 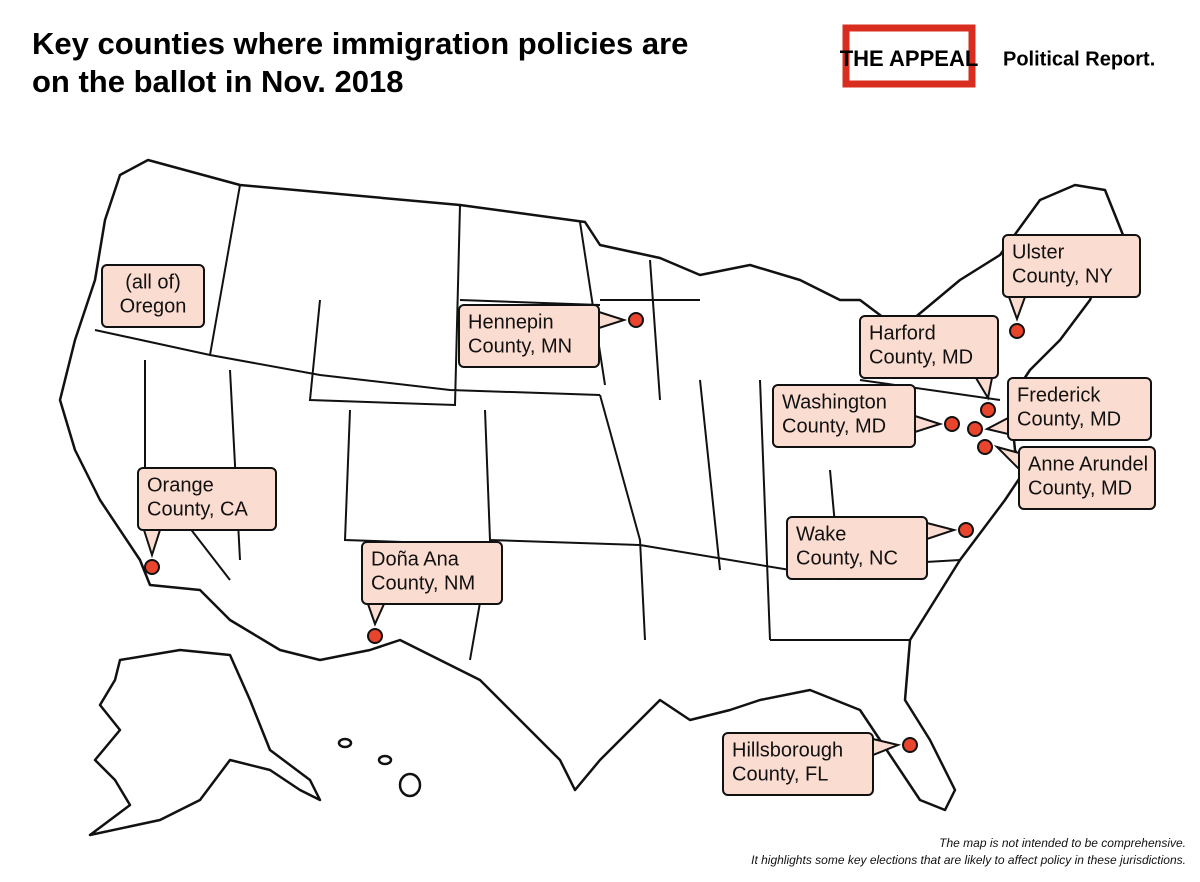 What do you see at coordinates (780, 774) in the screenshot?
I see `callout-label: County, FL` at bounding box center [780, 774].